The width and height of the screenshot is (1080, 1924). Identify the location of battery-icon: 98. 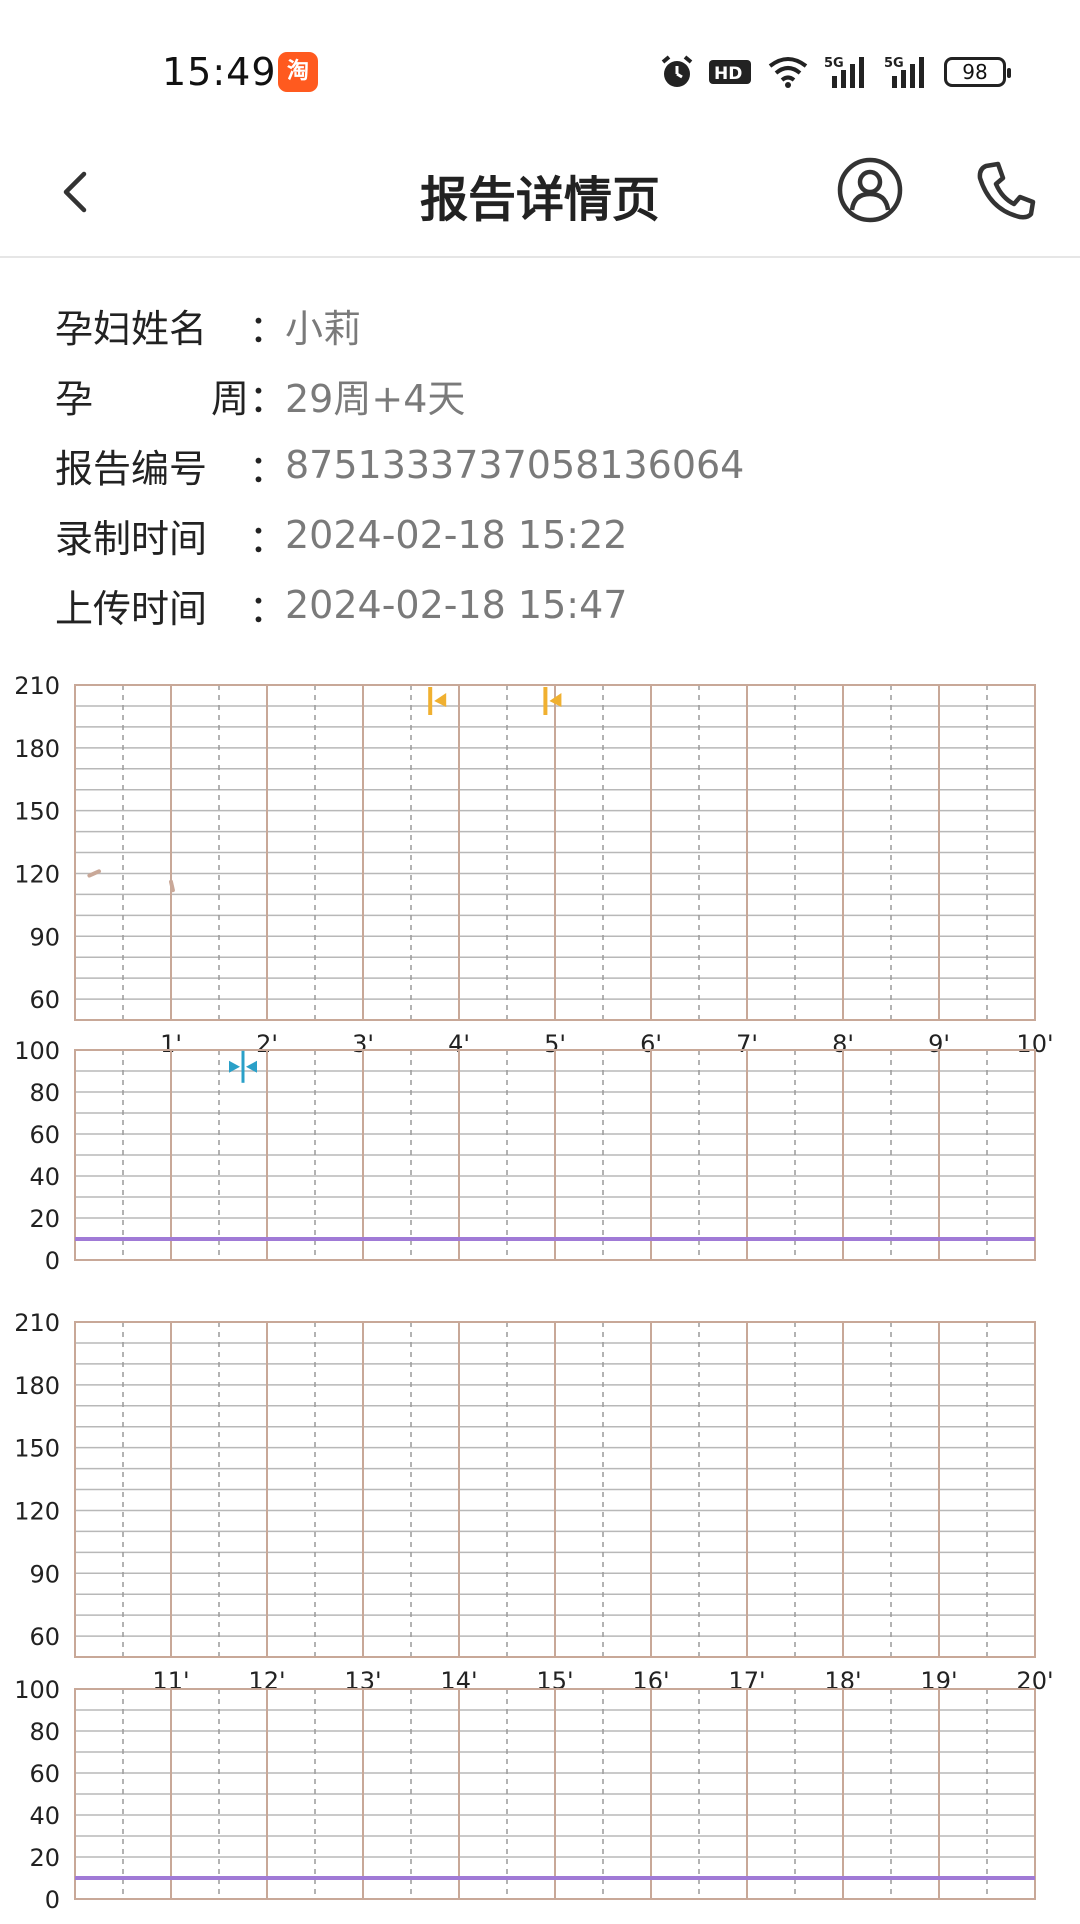
(977, 72).